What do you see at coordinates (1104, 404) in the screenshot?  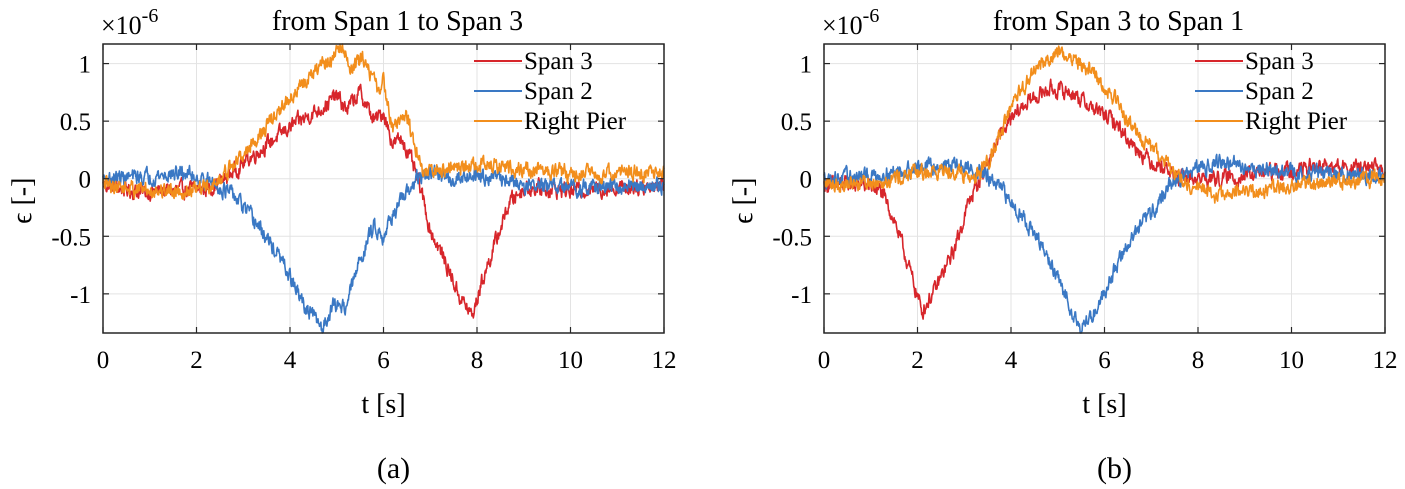 I see `x-axis-label-b: t [s]` at bounding box center [1104, 404].